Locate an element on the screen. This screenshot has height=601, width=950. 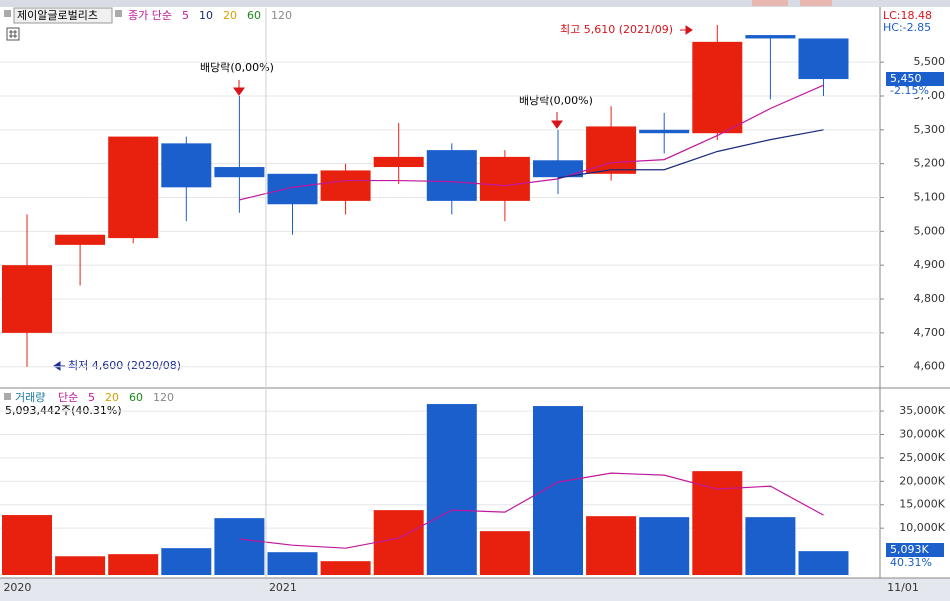
label-backdrop is located at coordinates (908, 91).